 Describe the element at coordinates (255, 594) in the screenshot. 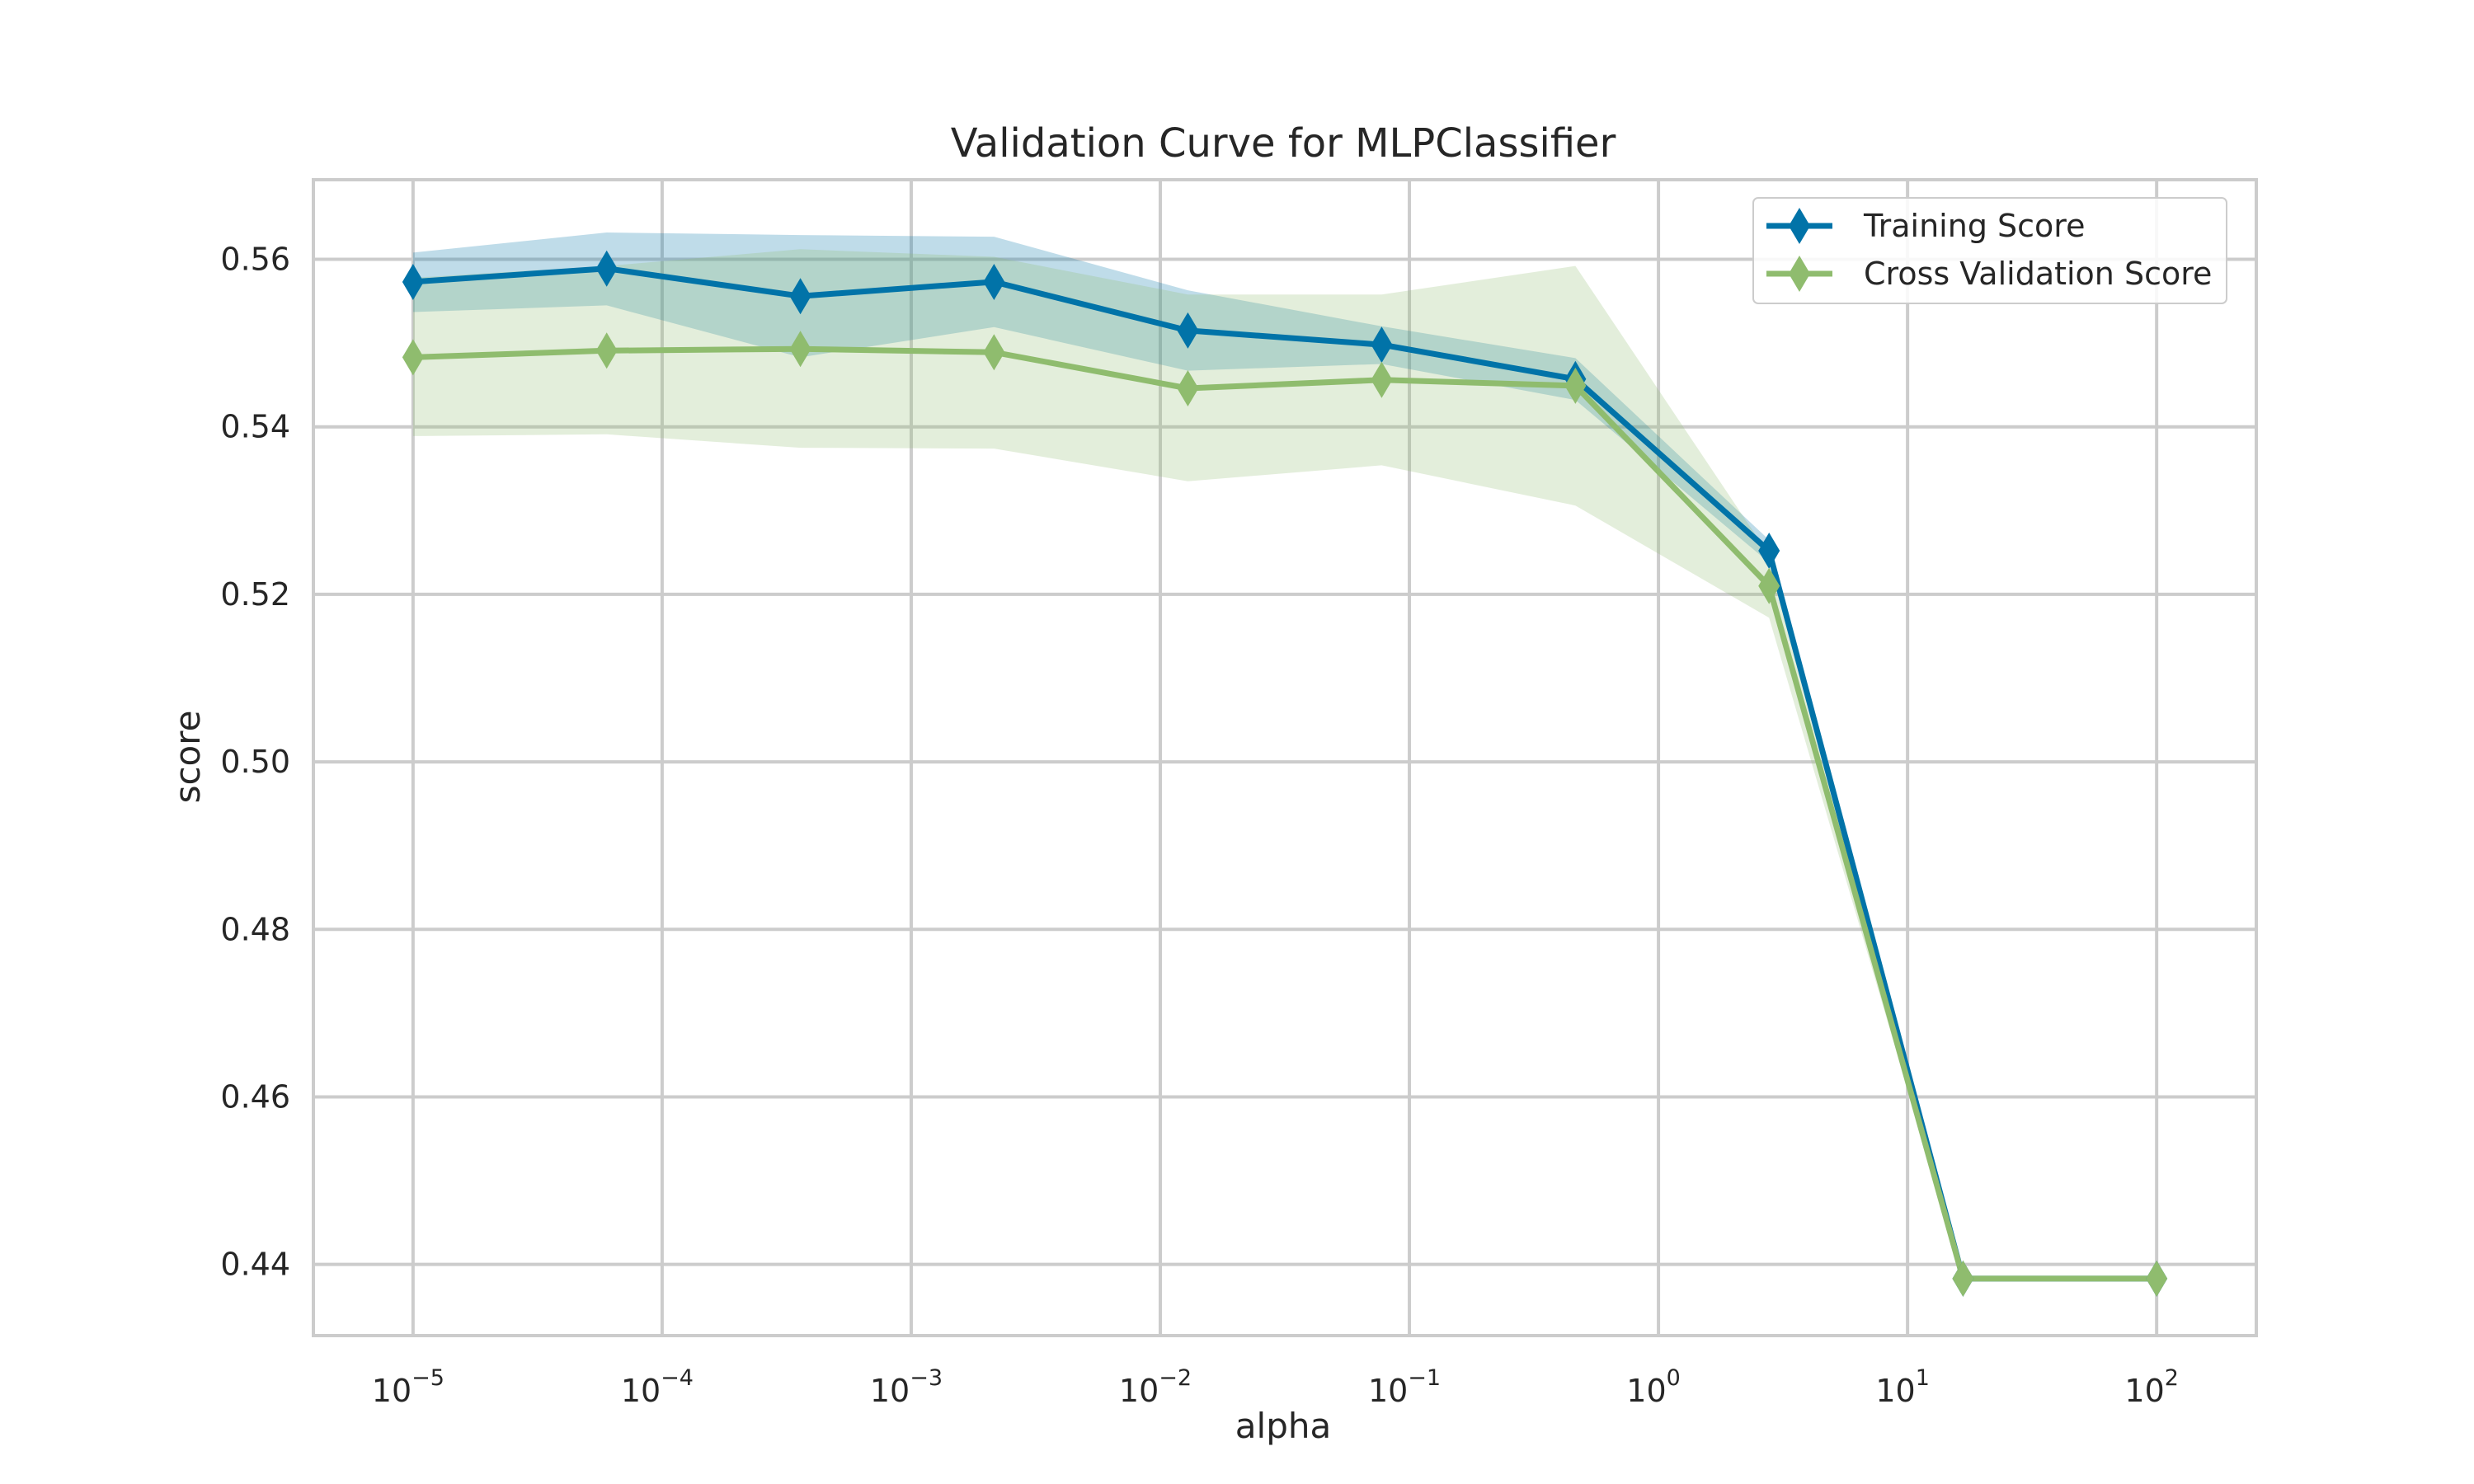

I see `y-tick-label: 0.52` at that location.